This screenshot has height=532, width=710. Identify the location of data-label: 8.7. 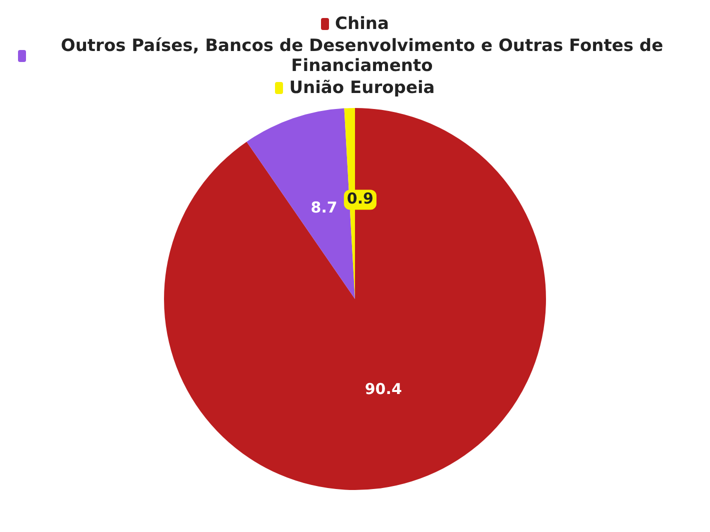
(324, 207).